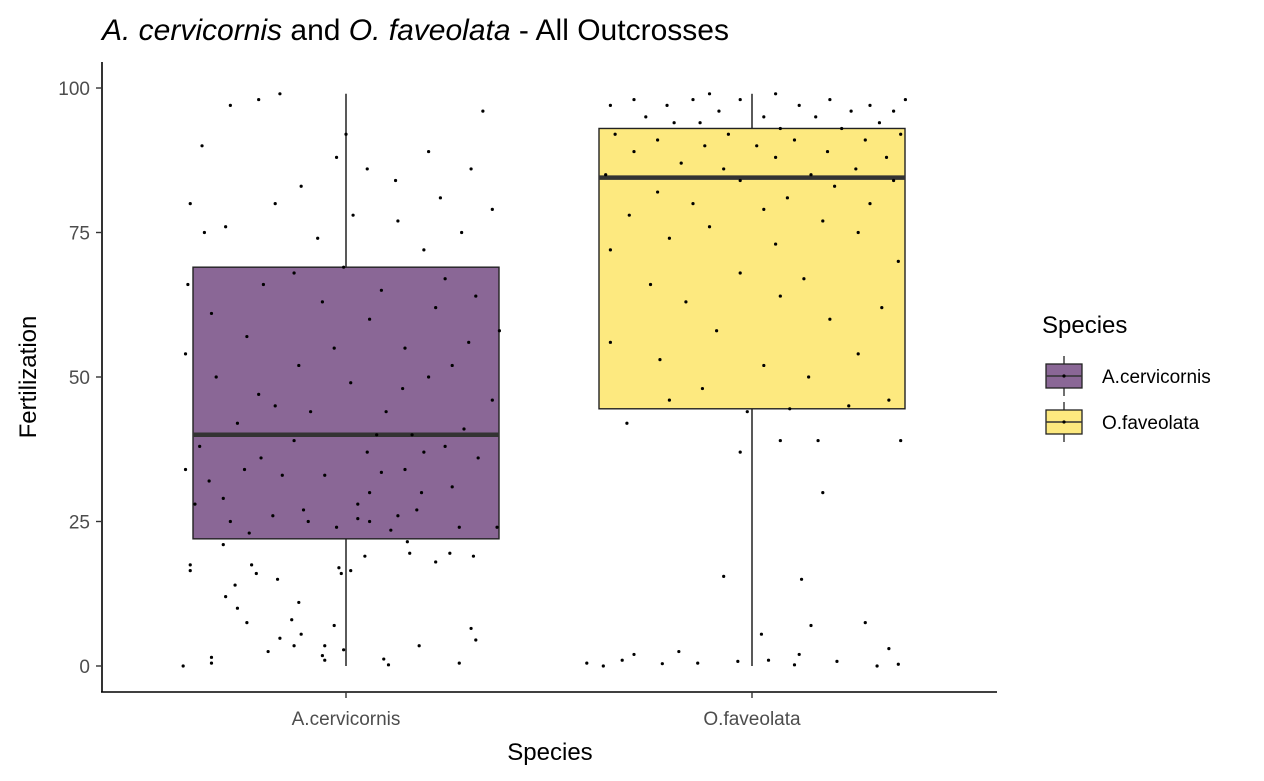 The height and width of the screenshot is (781, 1264). I want to click on chart-title-part: and, so click(315, 30).